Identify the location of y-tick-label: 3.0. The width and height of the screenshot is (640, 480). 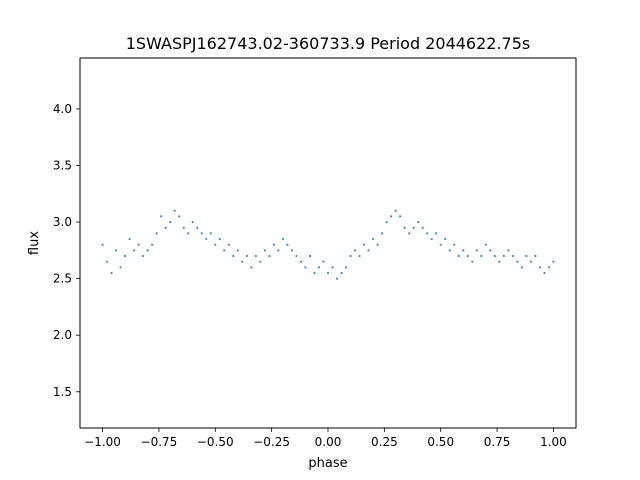
(62, 222).